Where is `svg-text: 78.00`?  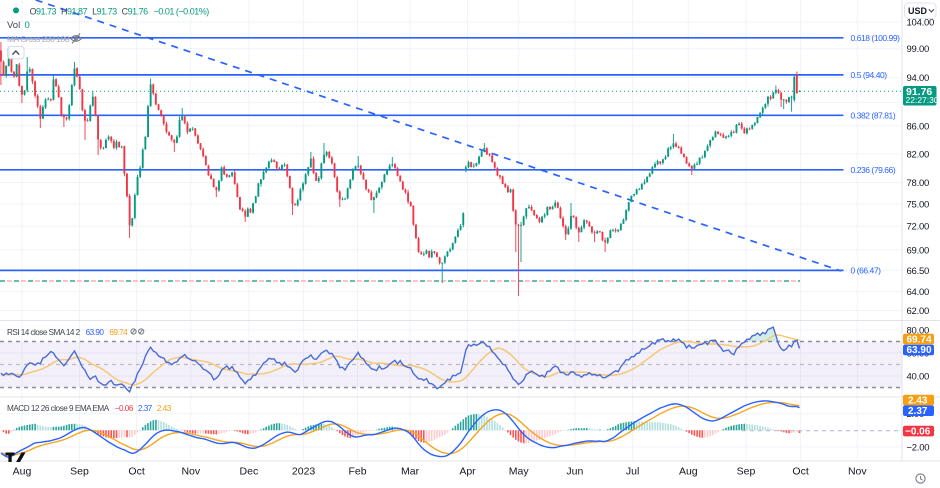 svg-text: 78.00 is located at coordinates (918, 183).